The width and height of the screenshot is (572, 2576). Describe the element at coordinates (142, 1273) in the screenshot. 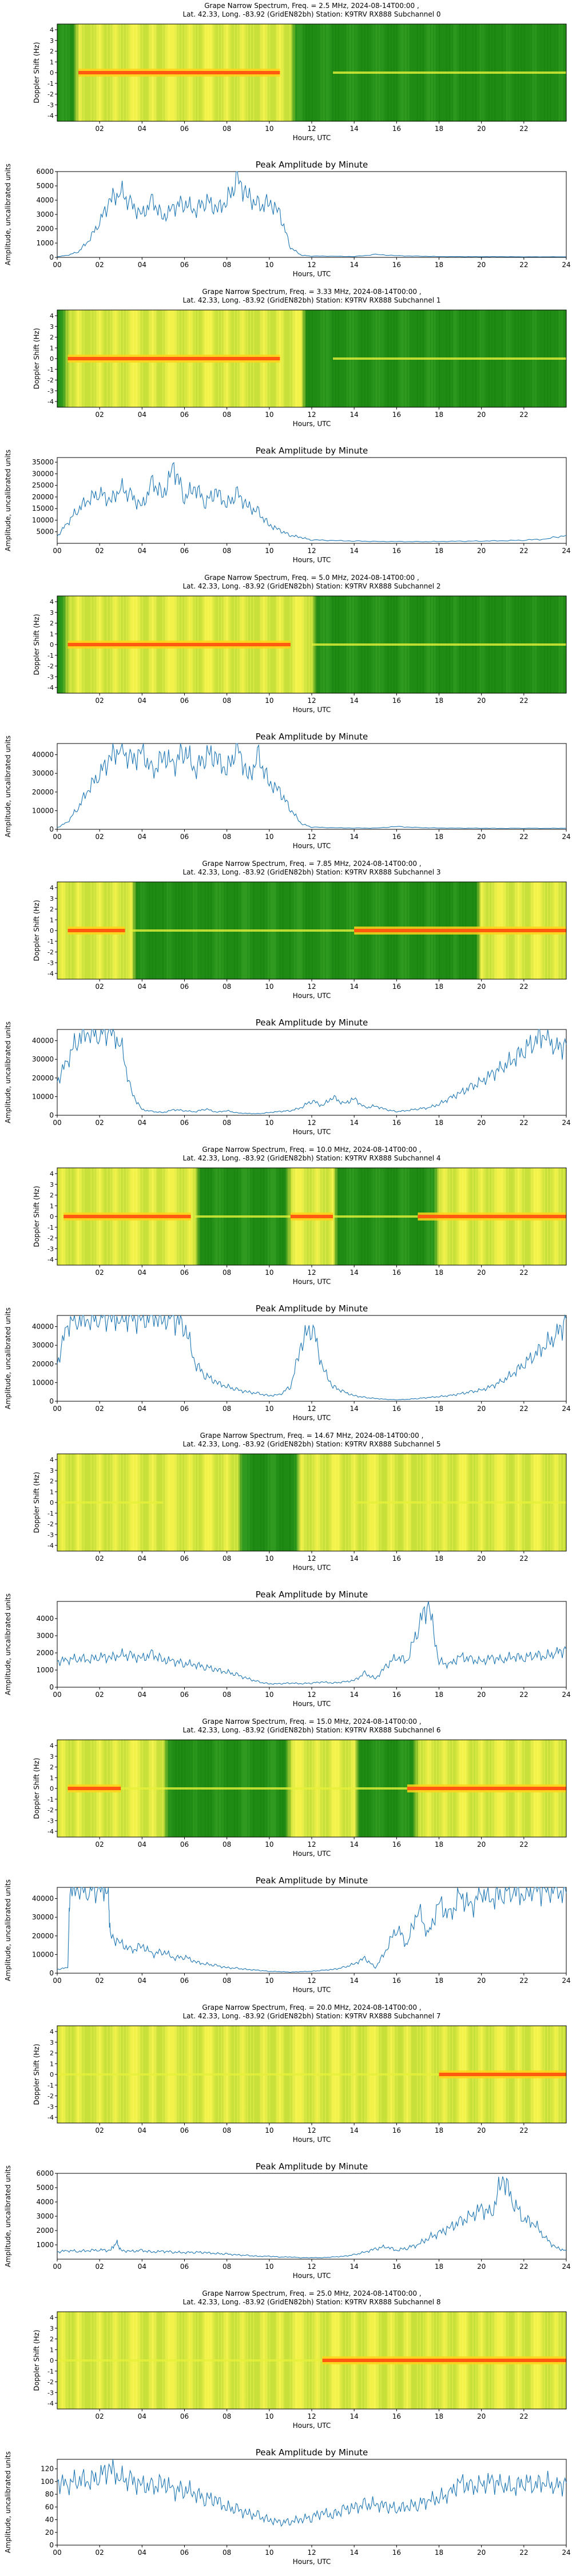

I see `spectrum-xtick-label: 04` at that location.